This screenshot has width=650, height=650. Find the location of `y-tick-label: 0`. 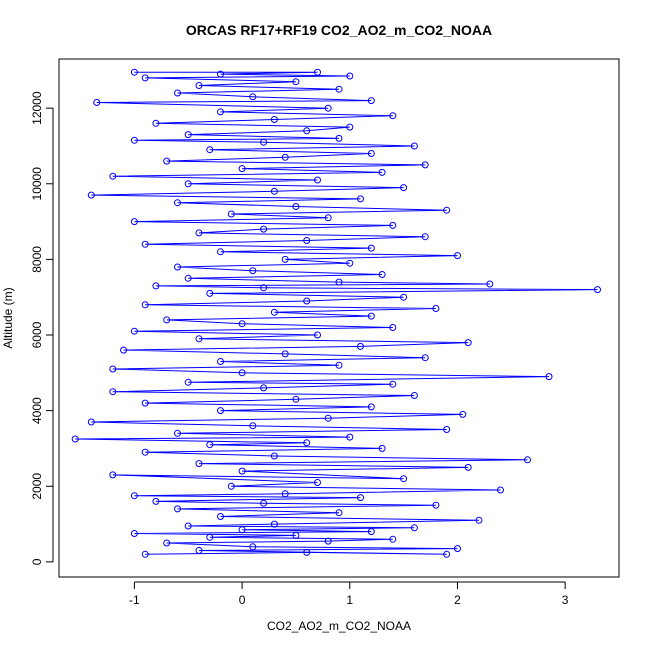

y-tick-label: 0 is located at coordinates (37, 561).